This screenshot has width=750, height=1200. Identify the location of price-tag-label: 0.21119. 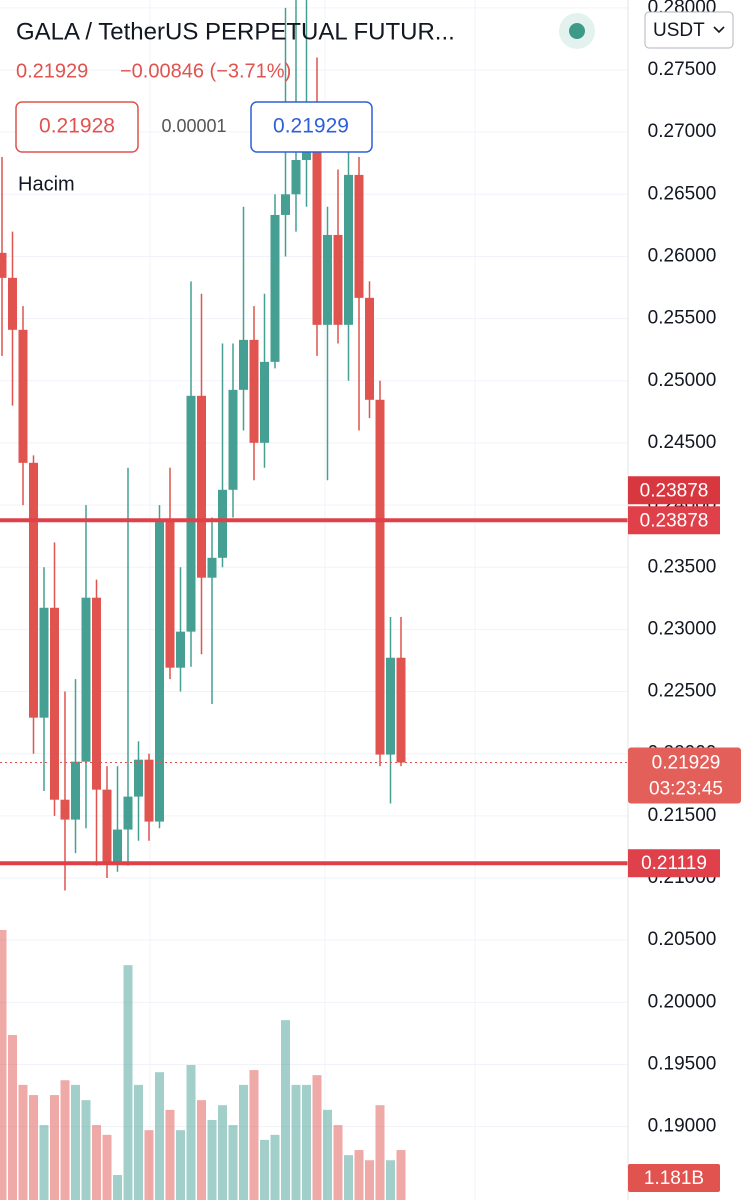
(674, 863).